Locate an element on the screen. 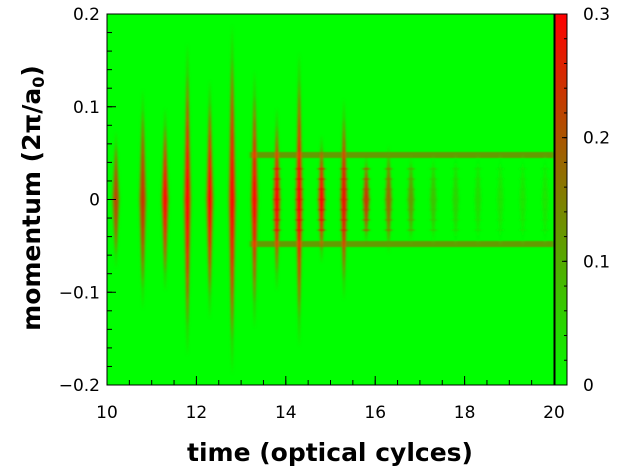 The height and width of the screenshot is (470, 618). colorbar-tick-label: 0.2 is located at coordinates (596, 139).